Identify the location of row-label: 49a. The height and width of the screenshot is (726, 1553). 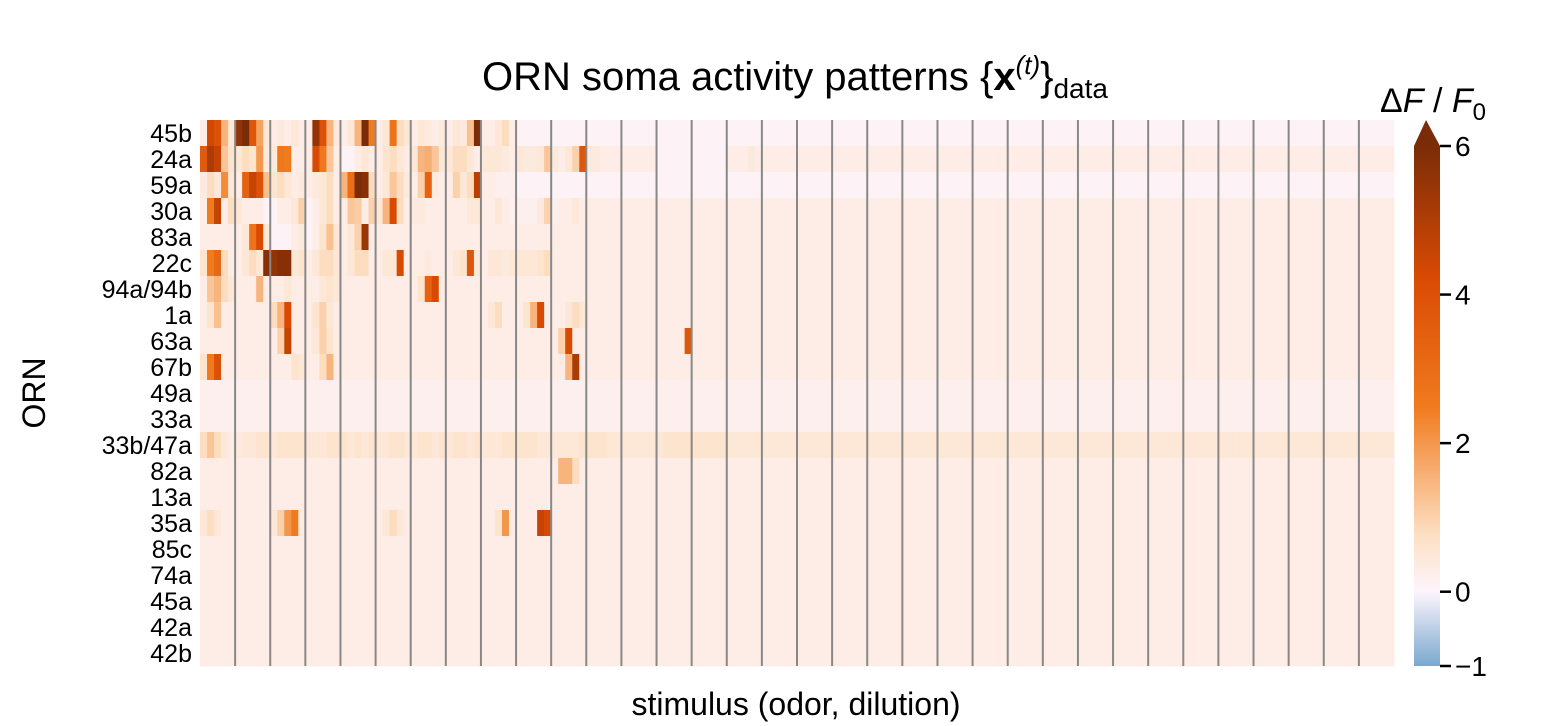
(171, 394).